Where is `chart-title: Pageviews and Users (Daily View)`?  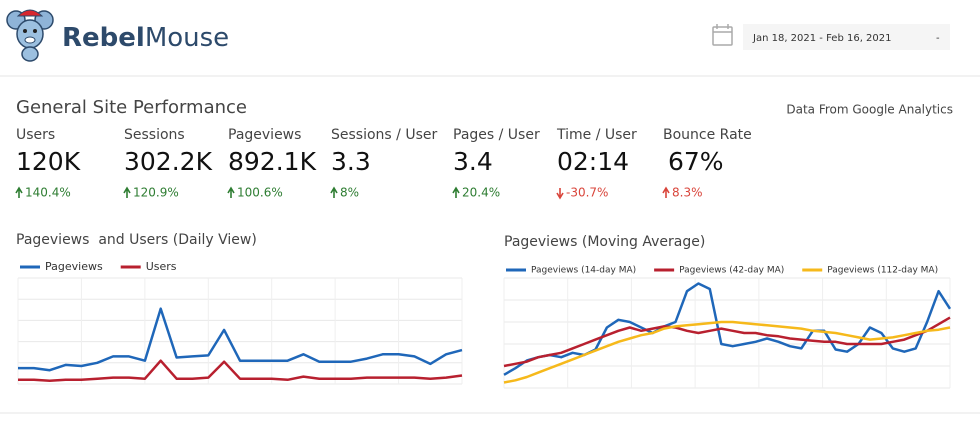 chart-title: Pageviews and Users (Daily View) is located at coordinates (136, 240).